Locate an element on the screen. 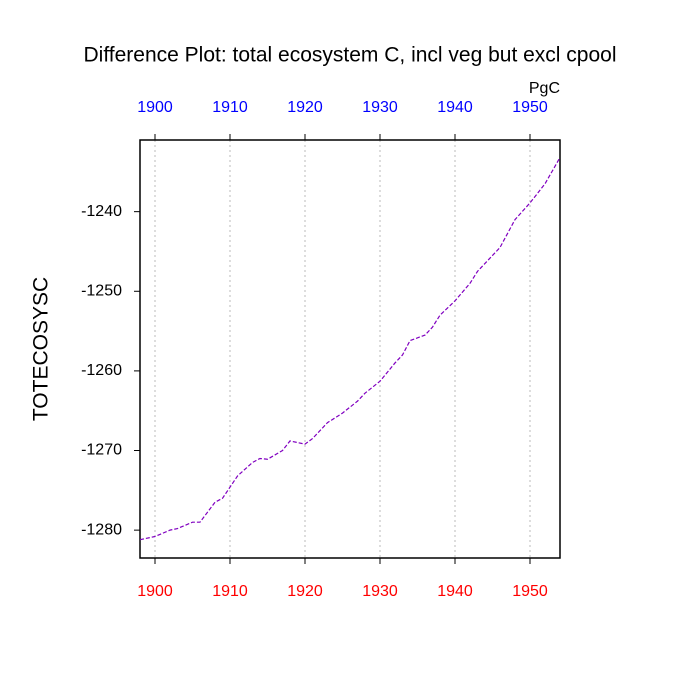 The width and height of the screenshot is (700, 700). x-tick-label: 1940 is located at coordinates (455, 591).